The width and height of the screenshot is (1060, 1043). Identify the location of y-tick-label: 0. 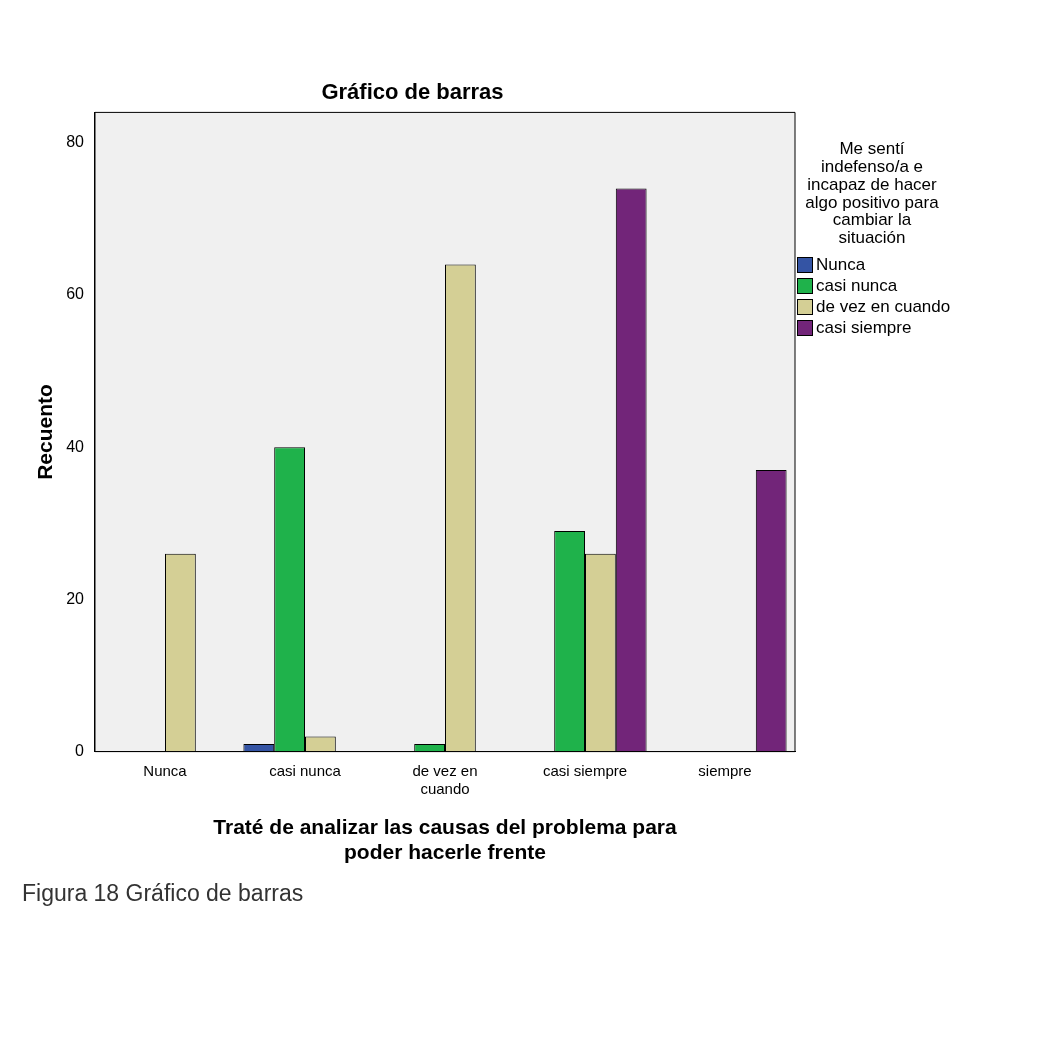
(80, 751).